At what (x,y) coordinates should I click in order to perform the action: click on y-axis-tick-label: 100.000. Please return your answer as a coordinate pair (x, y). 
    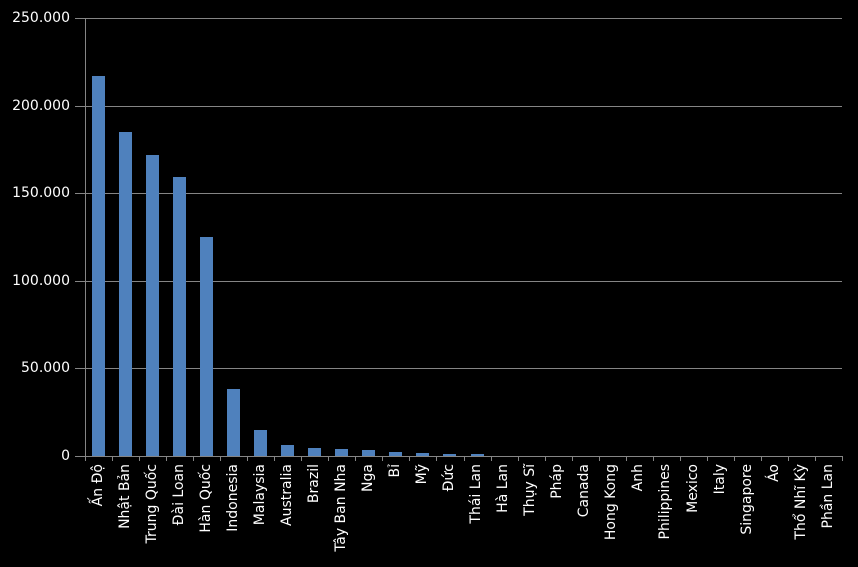
    Looking at the image, I should click on (41, 281).